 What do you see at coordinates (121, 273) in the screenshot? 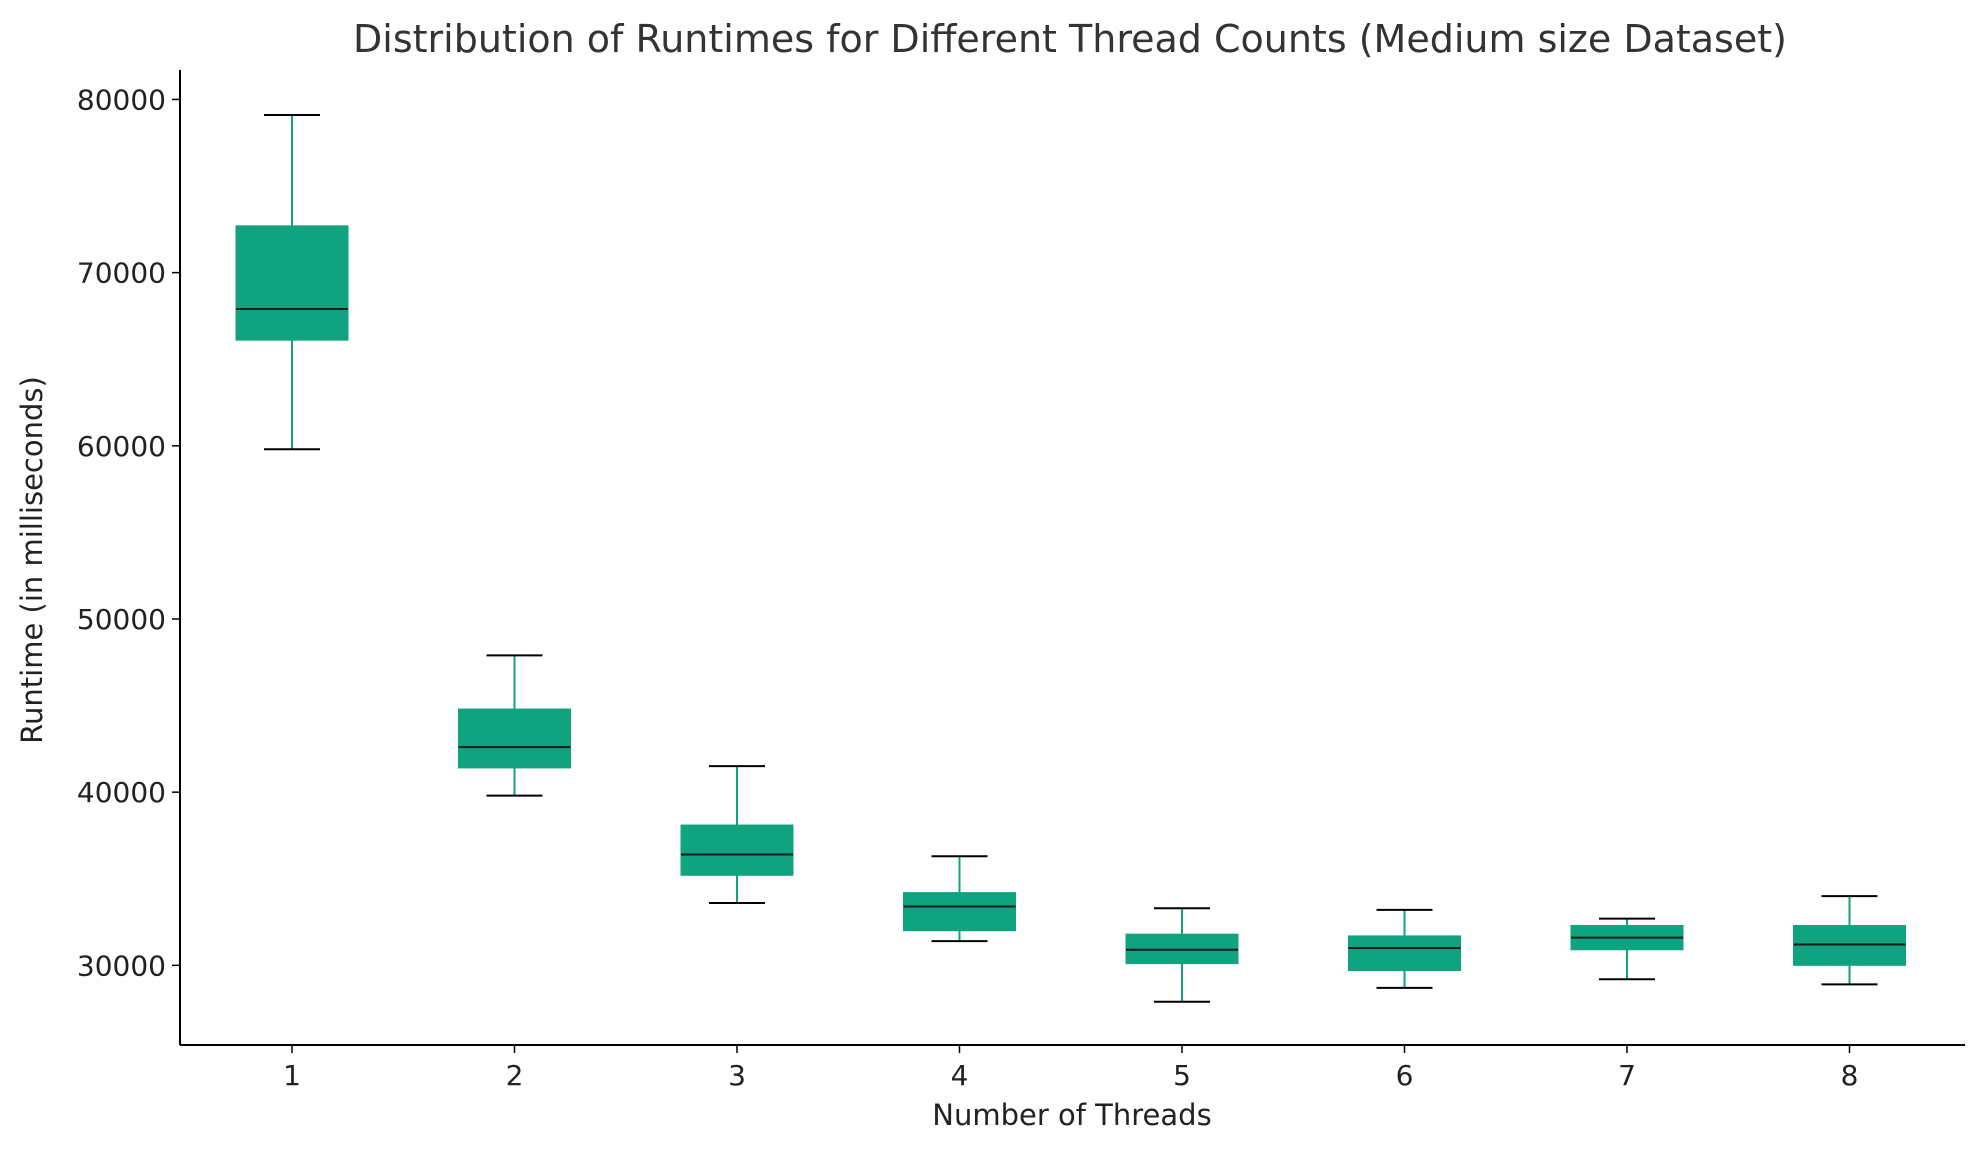
I see `y-tick-label: 70000` at bounding box center [121, 273].